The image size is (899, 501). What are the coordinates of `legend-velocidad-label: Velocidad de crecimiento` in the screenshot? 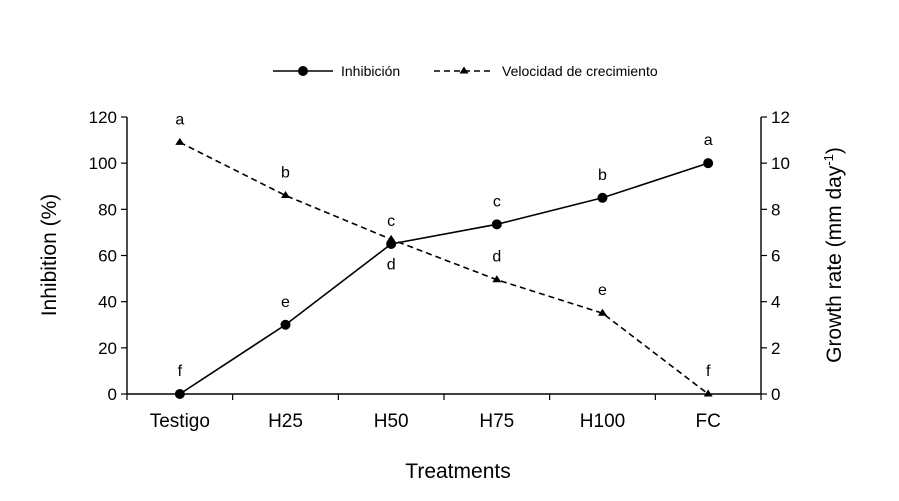 It's located at (580, 71).